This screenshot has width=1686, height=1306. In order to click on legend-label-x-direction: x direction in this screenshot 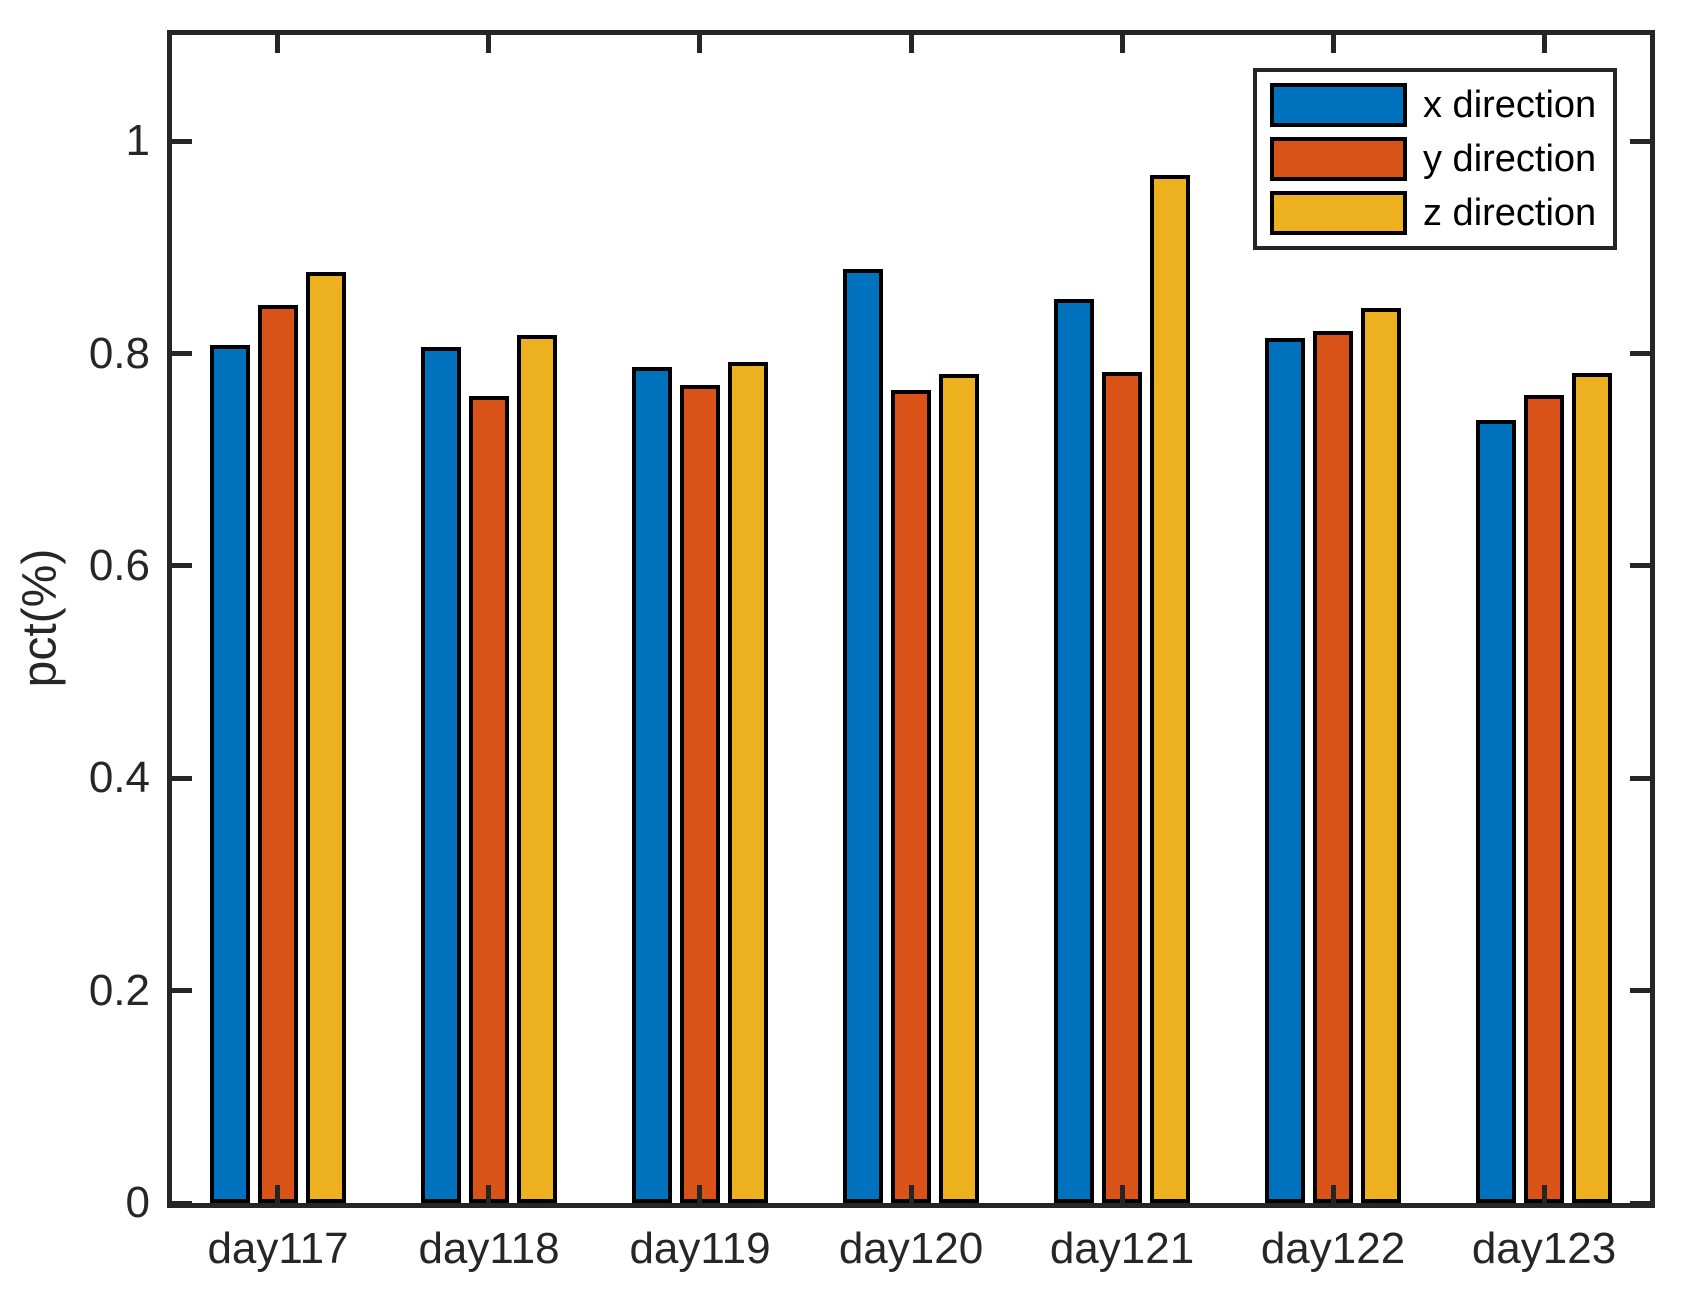, I will do `click(1510, 105)`.